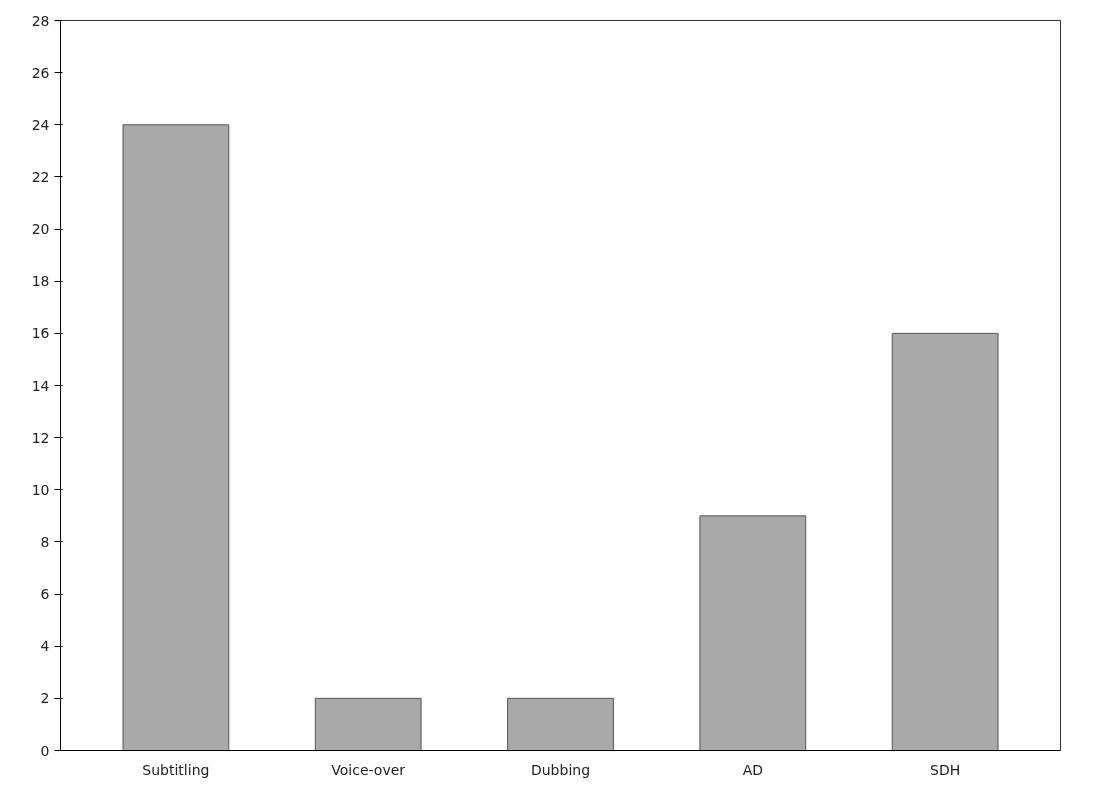 This screenshot has width=1113, height=798. What do you see at coordinates (40, 72) in the screenshot?
I see `y-tick-label: 26` at bounding box center [40, 72].